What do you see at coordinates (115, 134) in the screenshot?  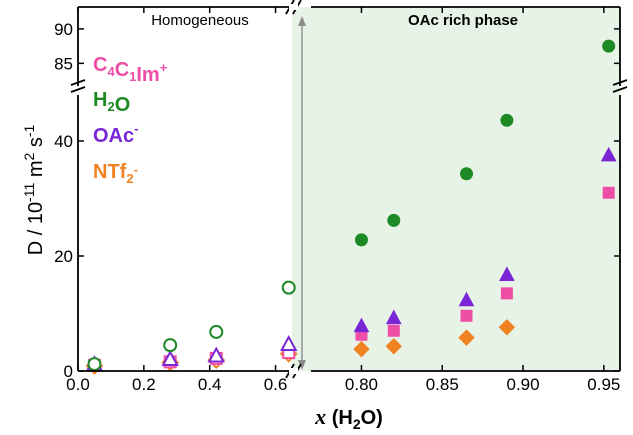 I see `legend-entry-oac: OAc-` at bounding box center [115, 134].